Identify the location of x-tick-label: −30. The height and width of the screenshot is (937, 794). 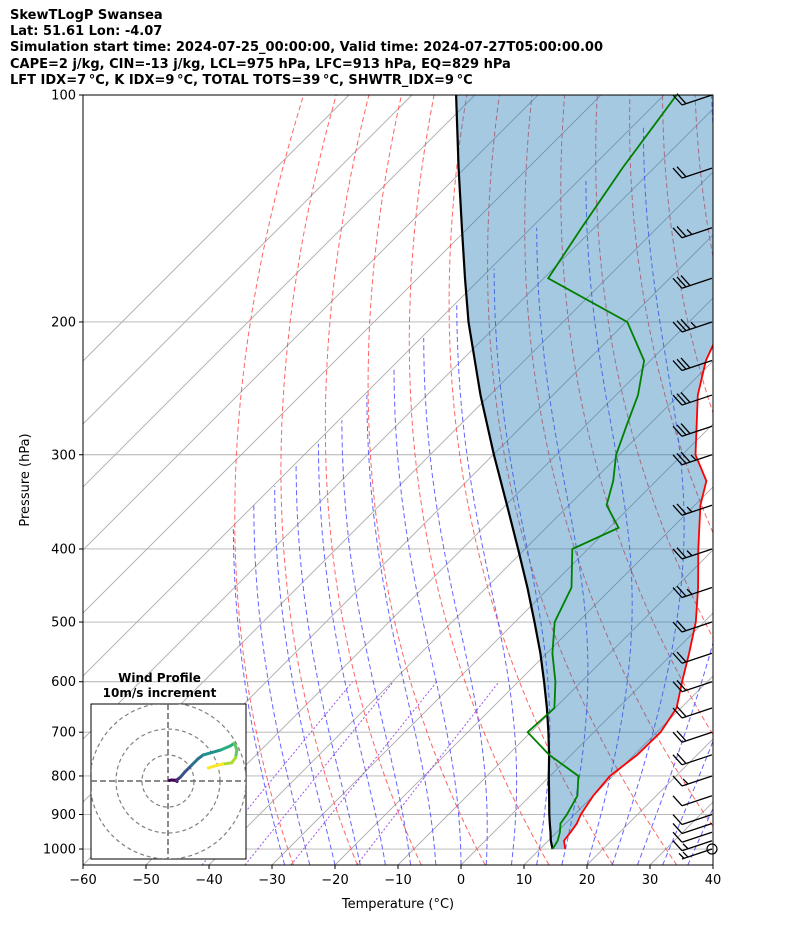
(271, 880).